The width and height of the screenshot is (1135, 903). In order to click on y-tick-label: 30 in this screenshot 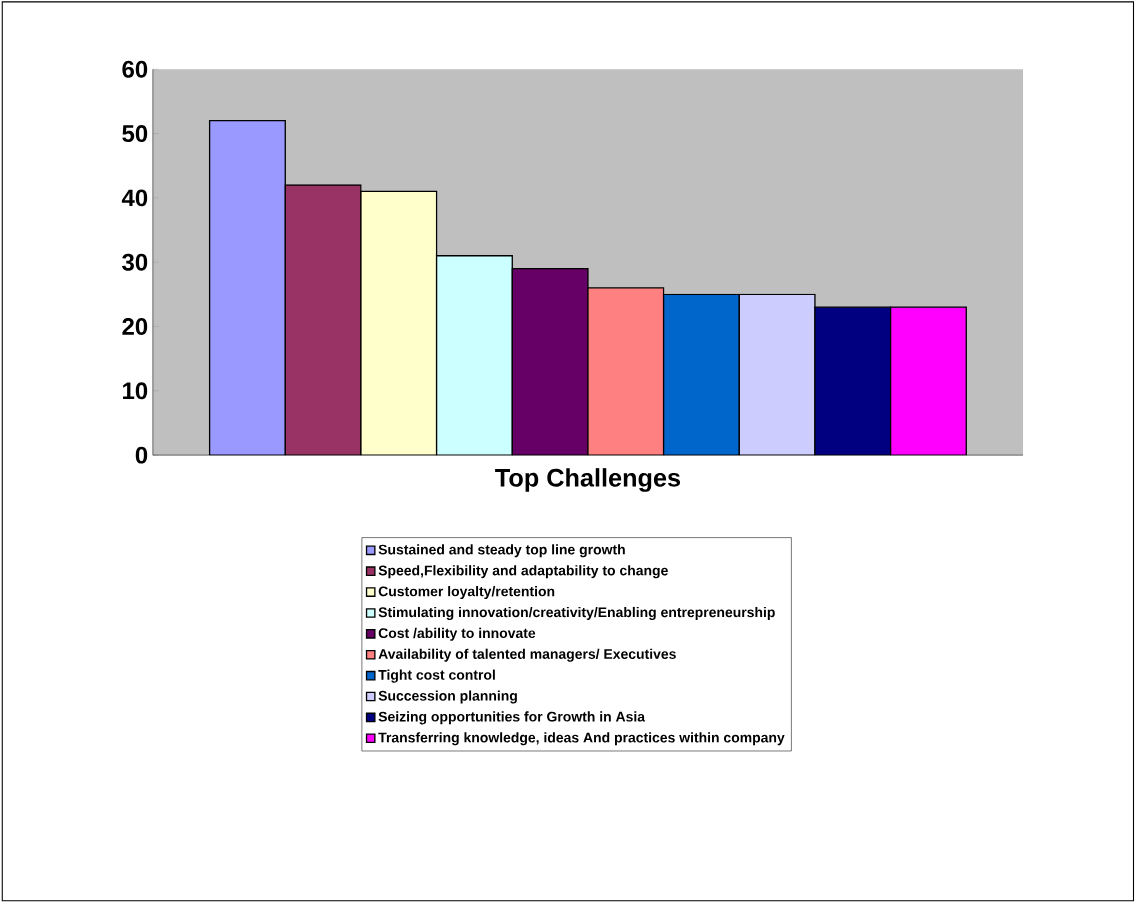, I will do `click(135, 262)`.